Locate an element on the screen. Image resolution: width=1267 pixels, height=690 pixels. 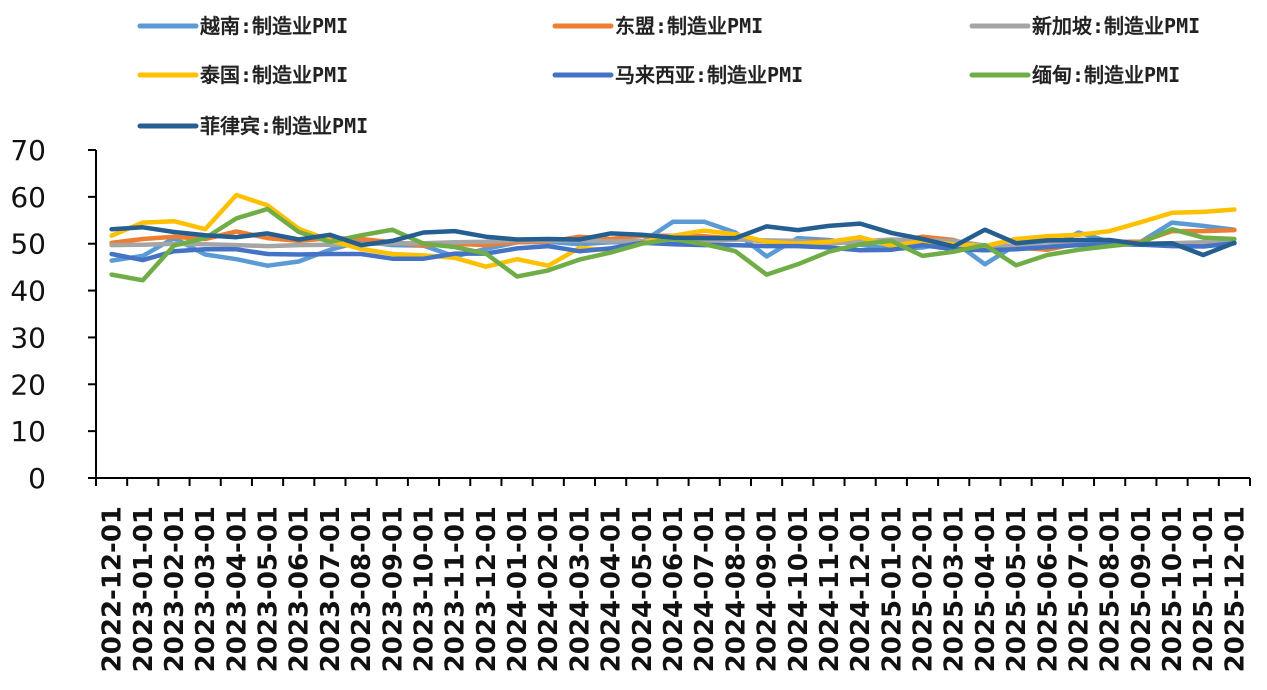
legend-label: 缅甸:制造业PMI is located at coordinates (1106, 75).